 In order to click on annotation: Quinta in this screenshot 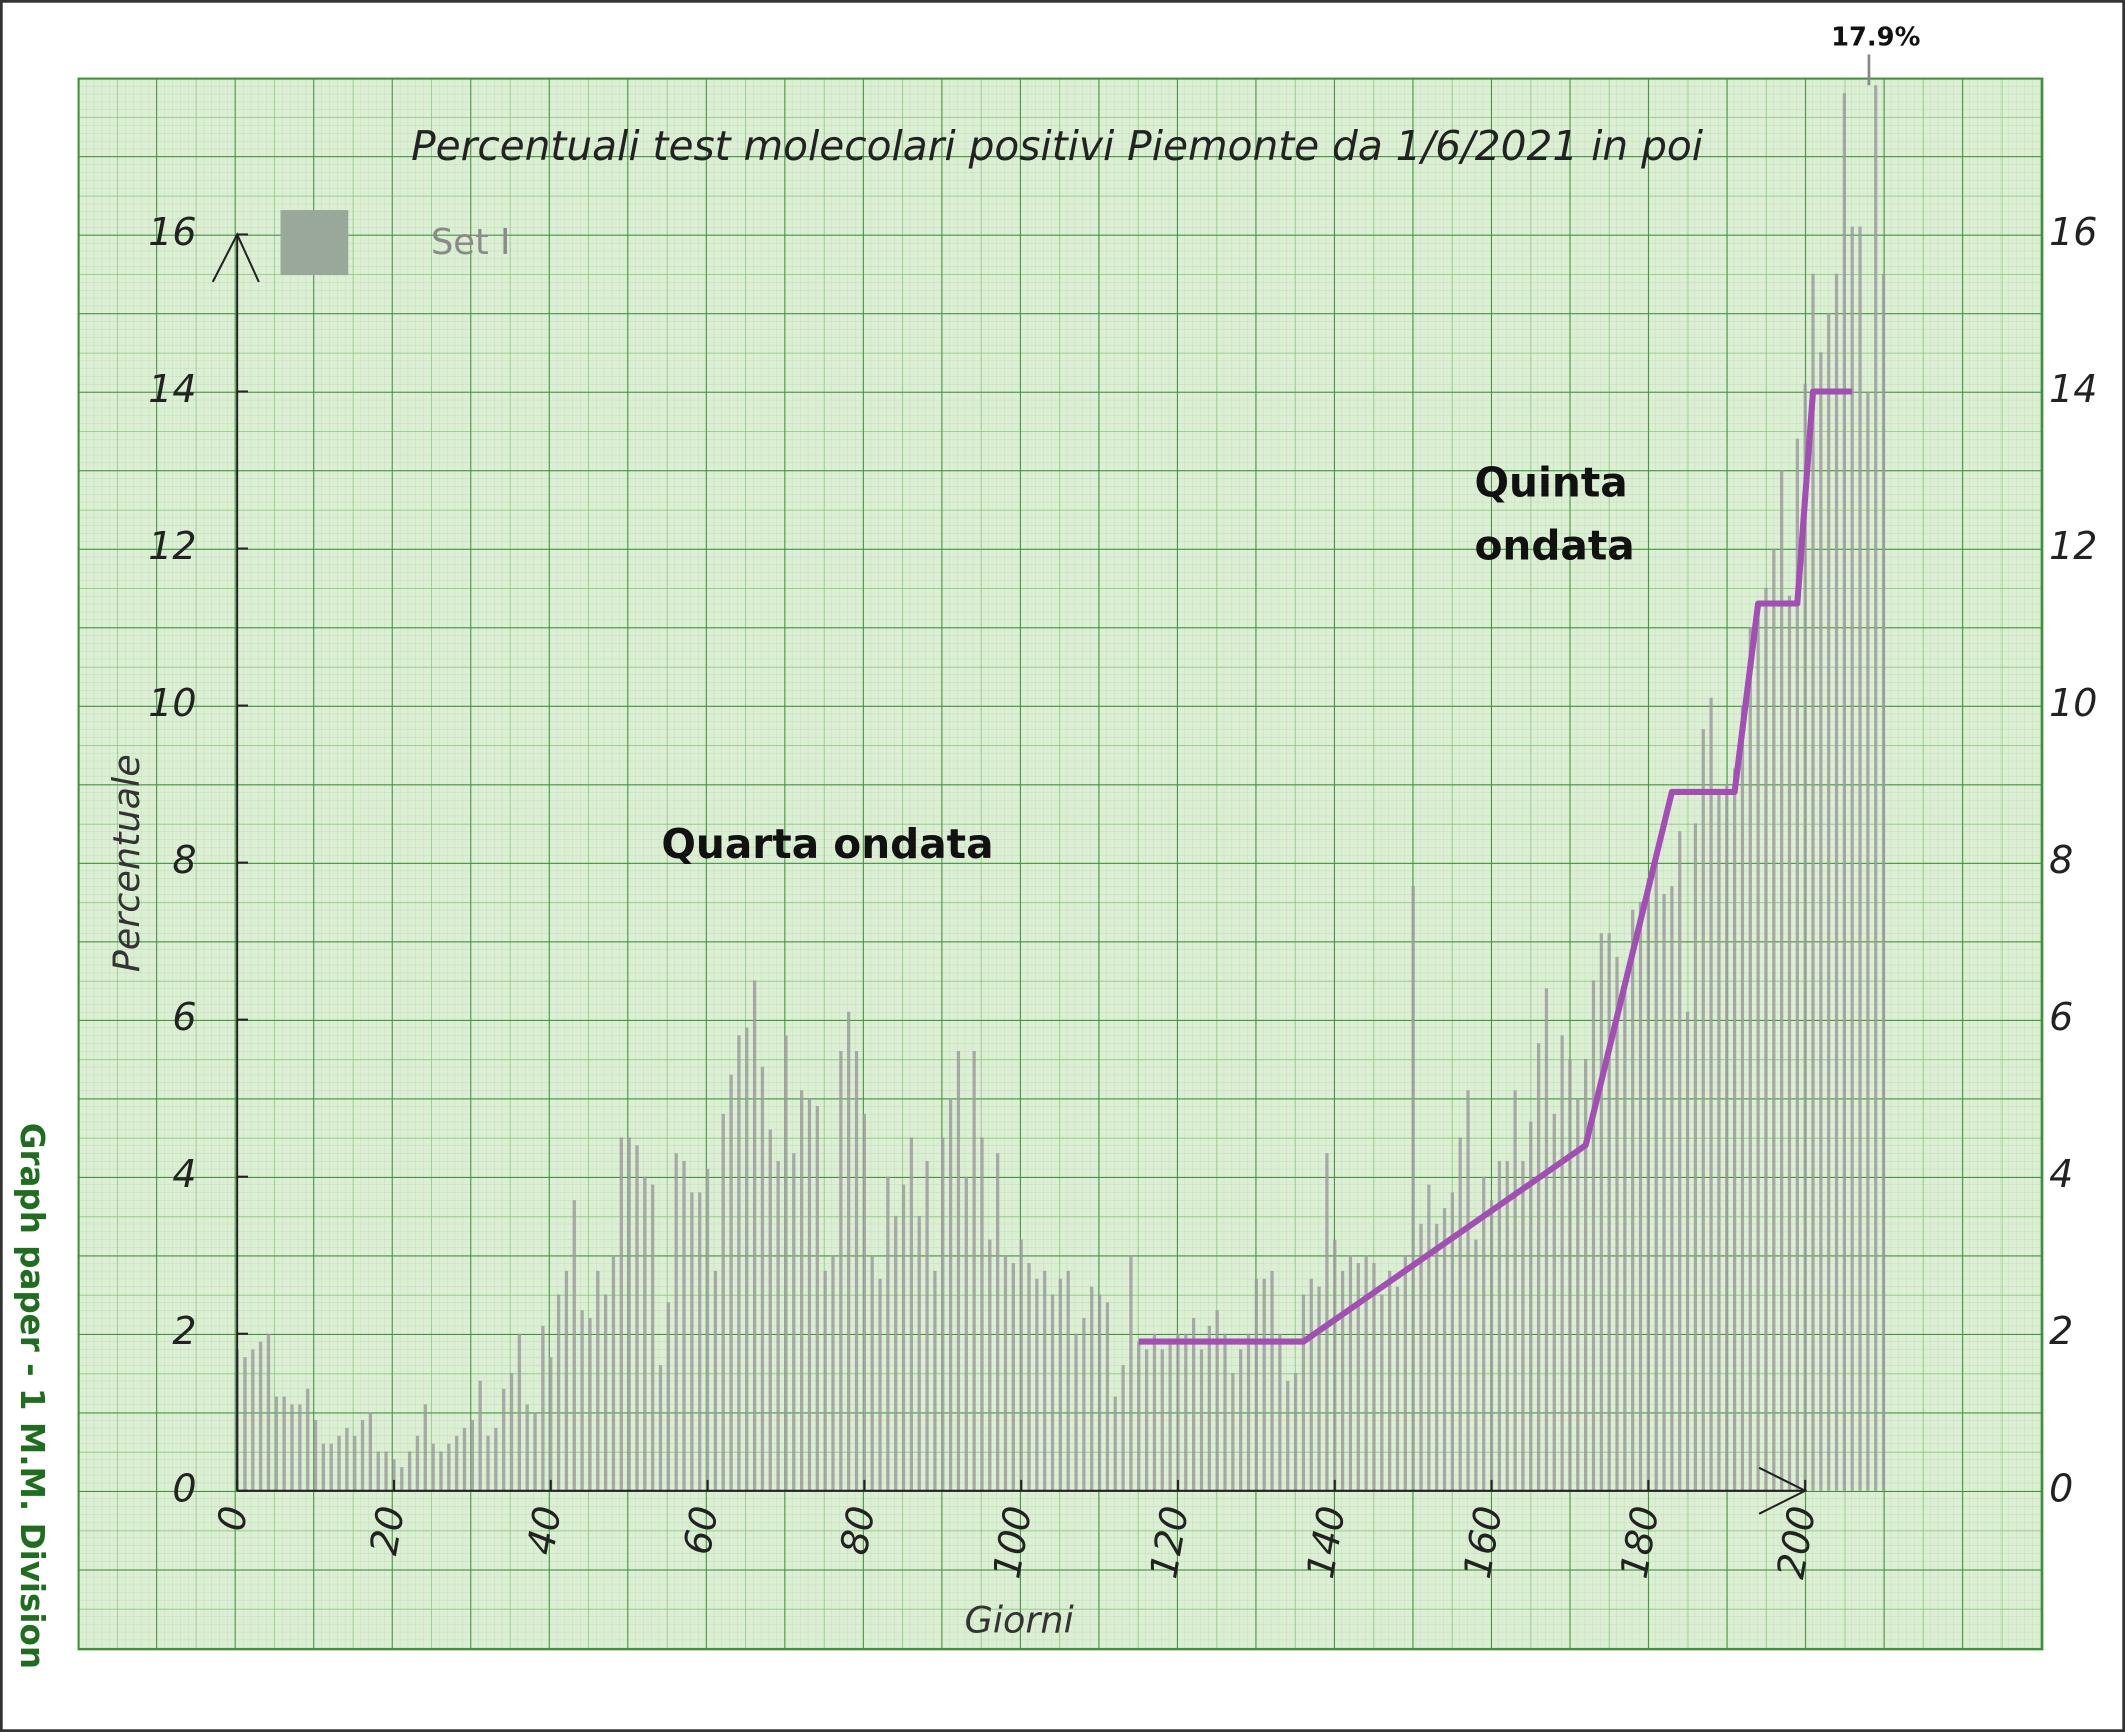, I will do `click(1550, 483)`.